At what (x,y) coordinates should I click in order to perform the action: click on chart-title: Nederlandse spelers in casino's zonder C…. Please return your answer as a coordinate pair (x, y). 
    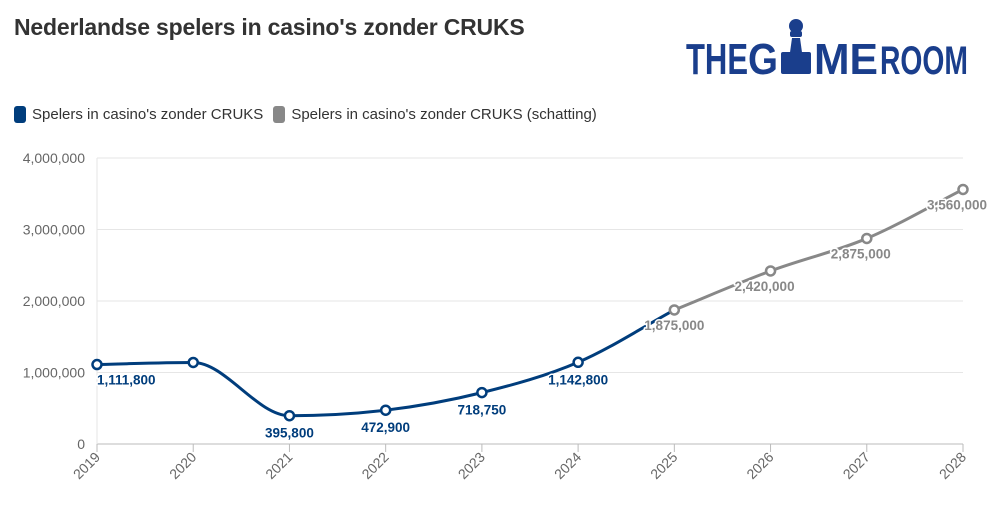
    Looking at the image, I should click on (269, 27).